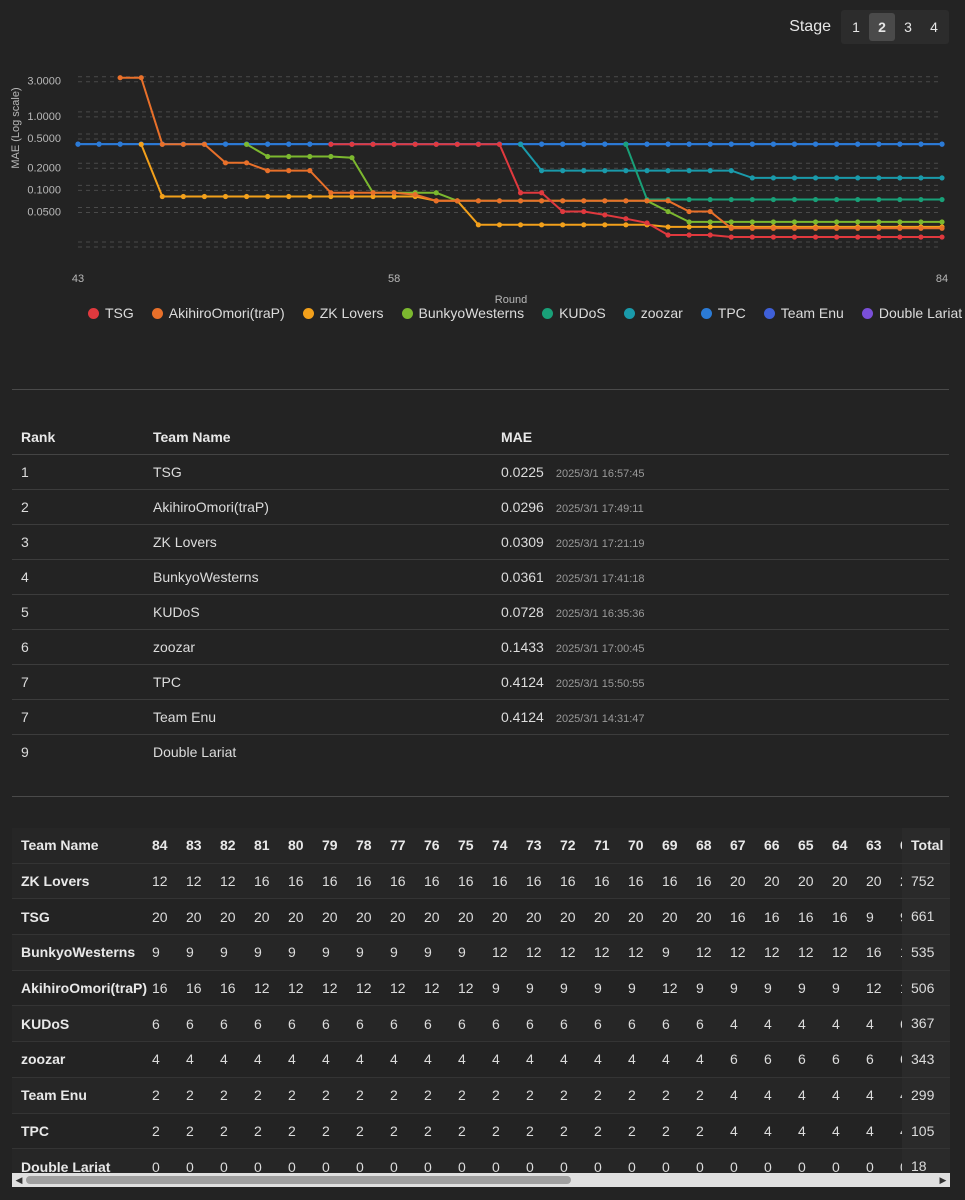 This screenshot has height=1200, width=965. Describe the element at coordinates (926, 1096) in the screenshot. I see `total-cell: 299` at that location.